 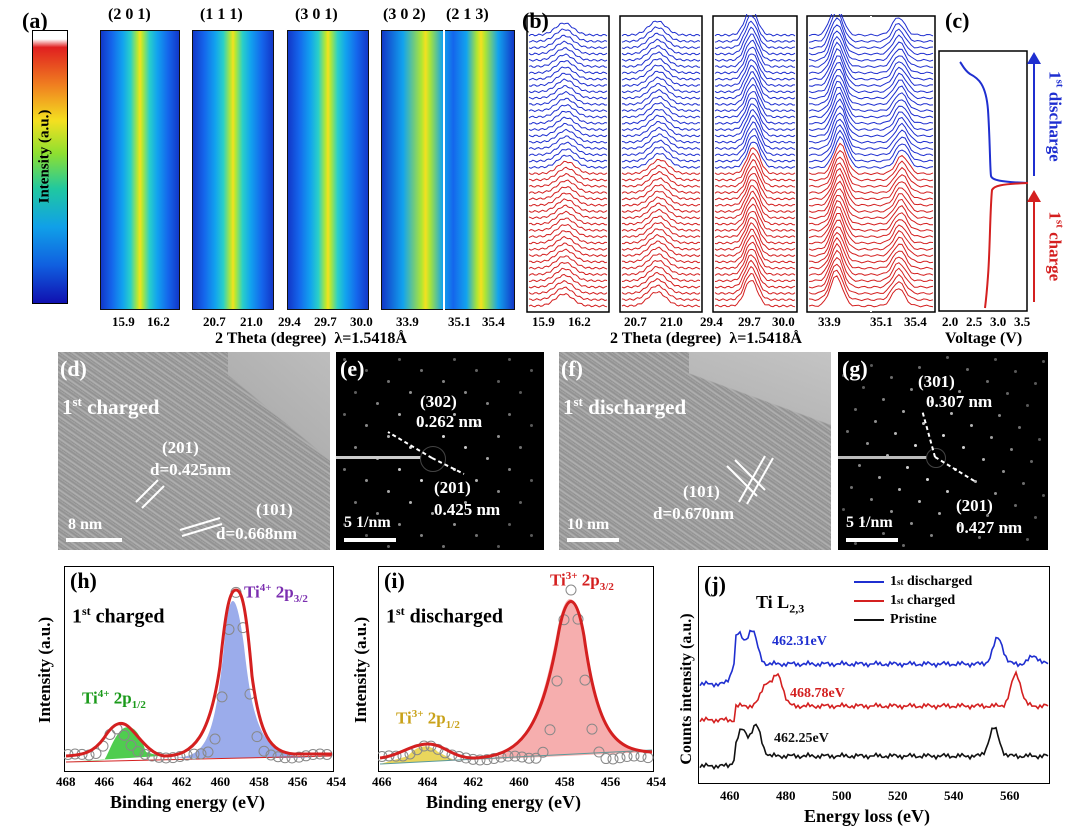 I want to click on tick-label: 30.0, so click(x=783, y=321).